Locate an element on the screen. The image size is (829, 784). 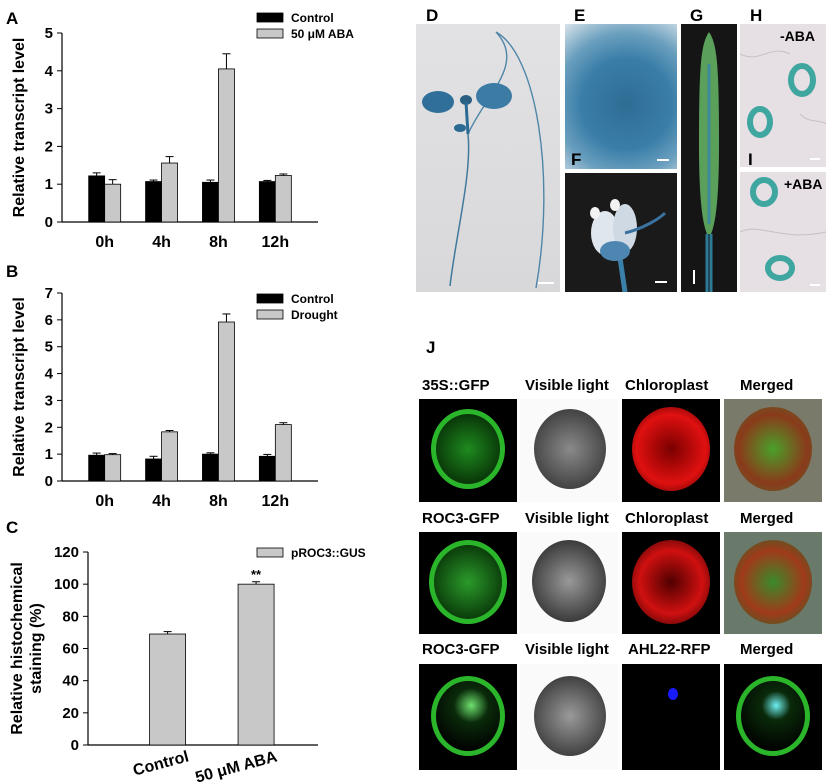
grid-header-35s-gfp: 35S::GFP is located at coordinates (456, 385).